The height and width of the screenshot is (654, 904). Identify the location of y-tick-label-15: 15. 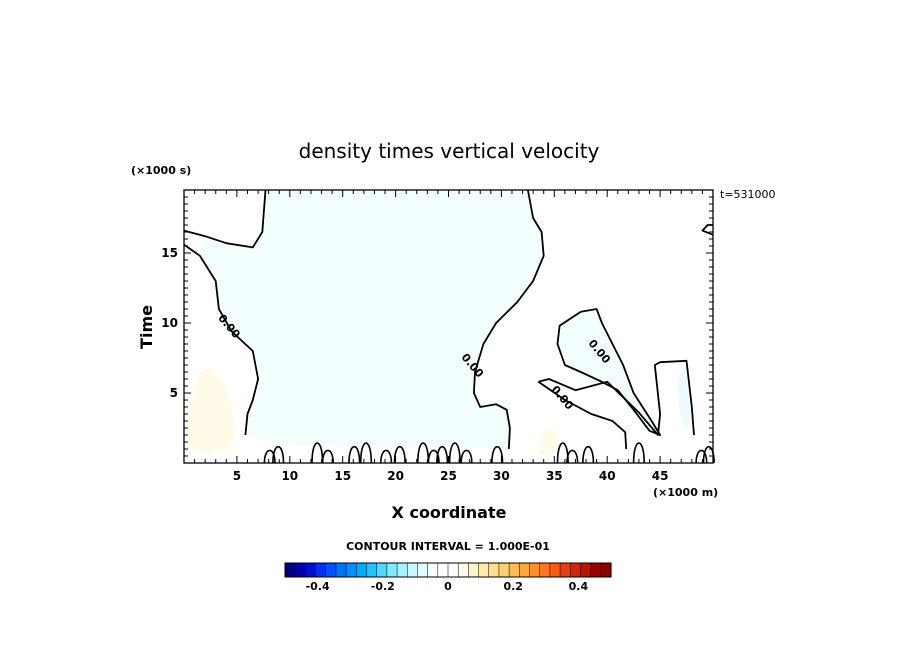
(169, 253).